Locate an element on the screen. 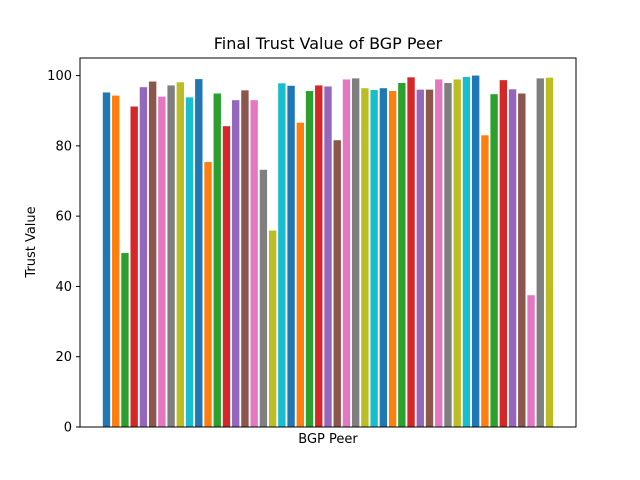  y-tick-label-40: 40 is located at coordinates (63, 287).